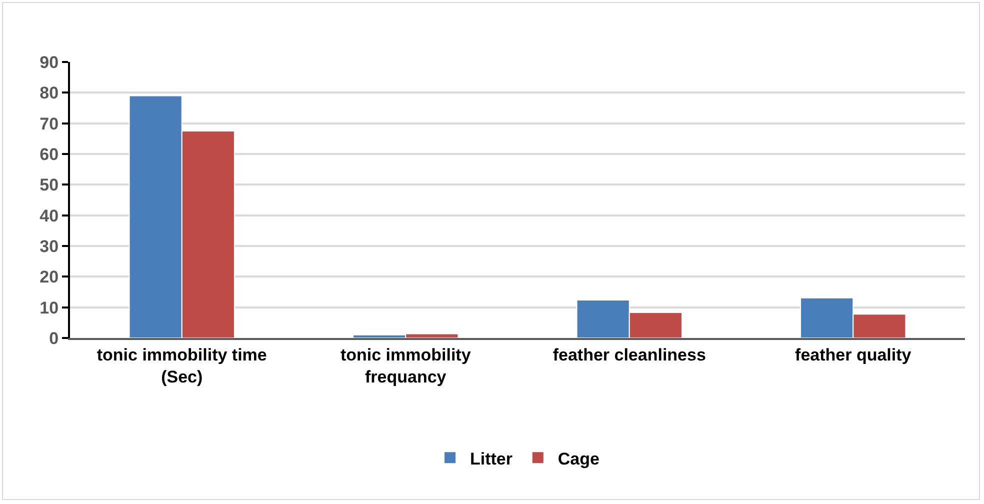 Image resolution: width=984 pixels, height=504 pixels. What do you see at coordinates (491, 458) in the screenshot?
I see `legend-label: Litter` at bounding box center [491, 458].